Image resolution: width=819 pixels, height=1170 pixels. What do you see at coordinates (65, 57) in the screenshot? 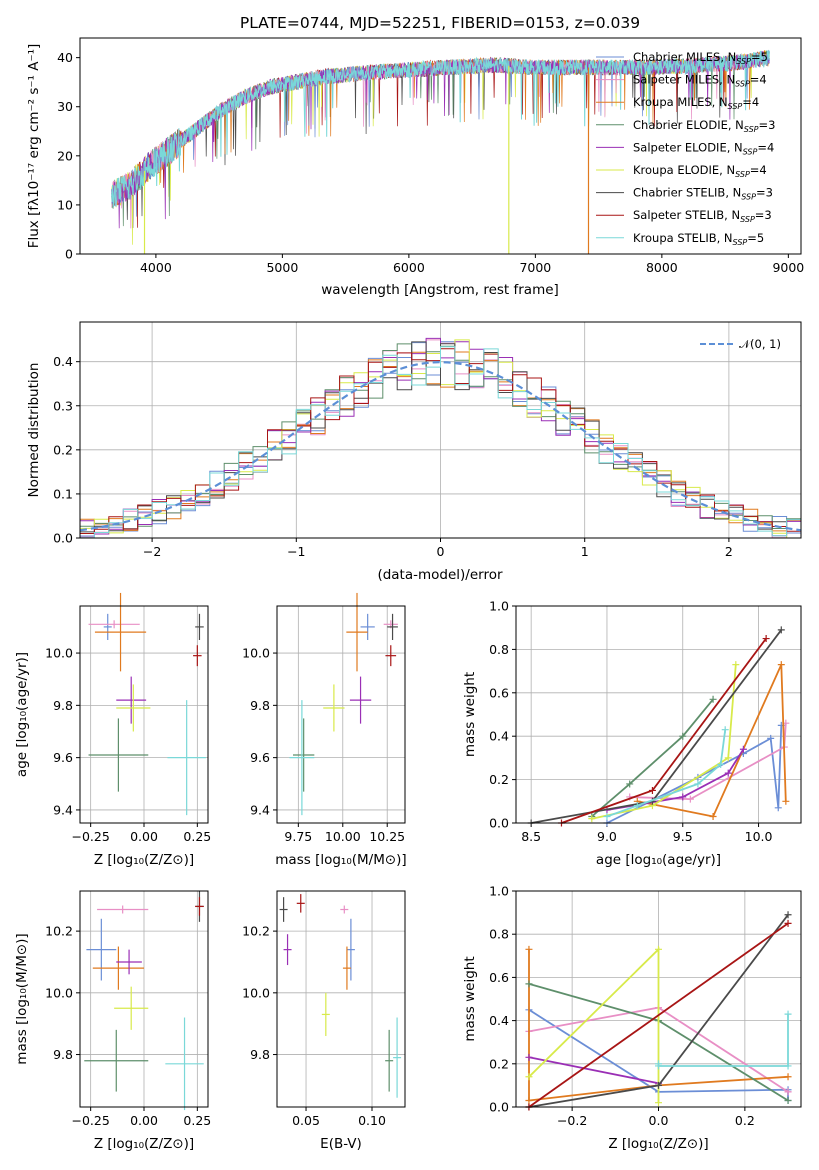
I see `y-tick-label: 40` at bounding box center [65, 57].